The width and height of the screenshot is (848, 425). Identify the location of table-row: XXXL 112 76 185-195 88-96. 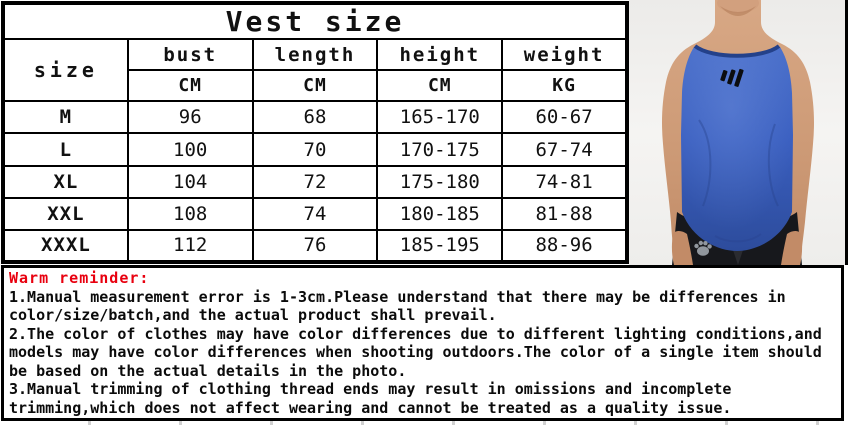
(315, 246).